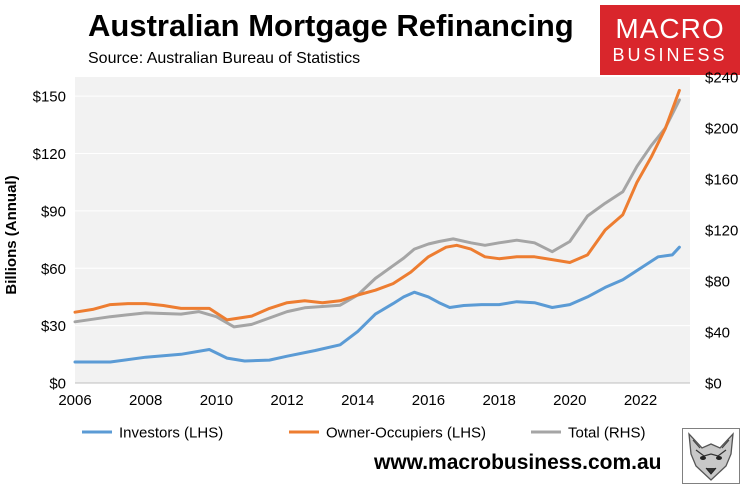 This screenshot has width=746, height=490. Describe the element at coordinates (640, 400) in the screenshot. I see `x-tick-label: 2022` at that location.